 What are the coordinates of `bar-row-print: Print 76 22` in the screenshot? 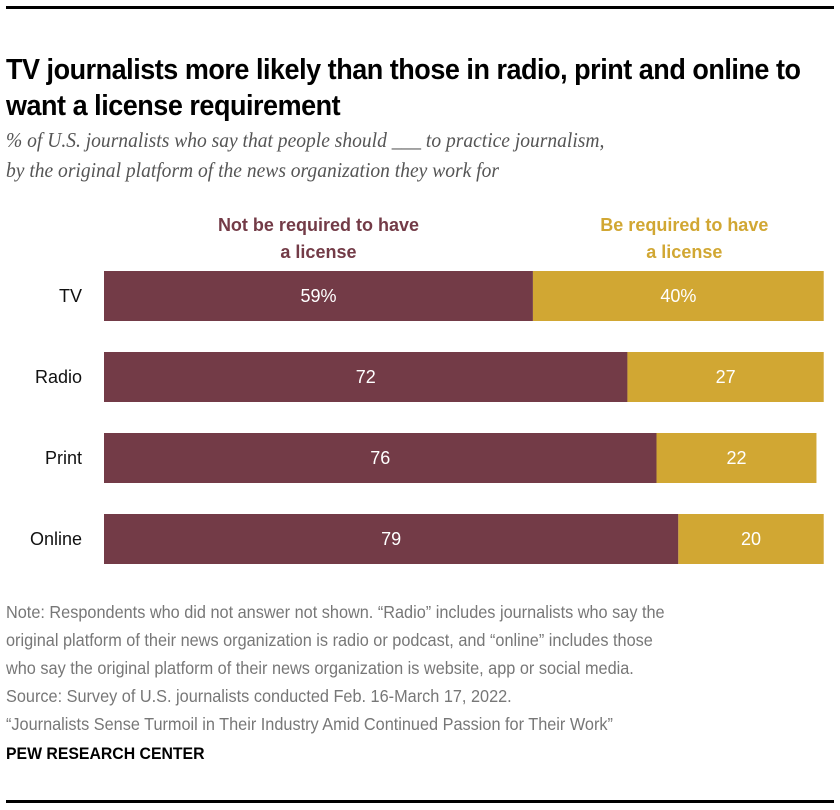 It's located at (431, 458).